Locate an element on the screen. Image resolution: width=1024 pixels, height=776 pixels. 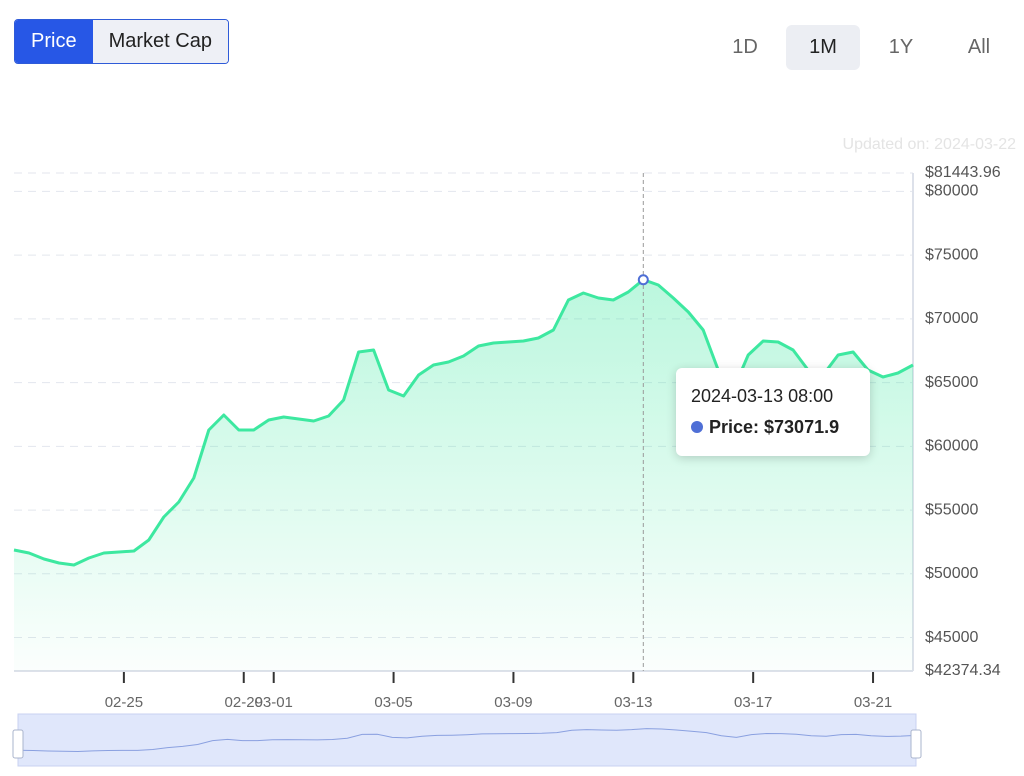
navigator is located at coordinates (467, 740).